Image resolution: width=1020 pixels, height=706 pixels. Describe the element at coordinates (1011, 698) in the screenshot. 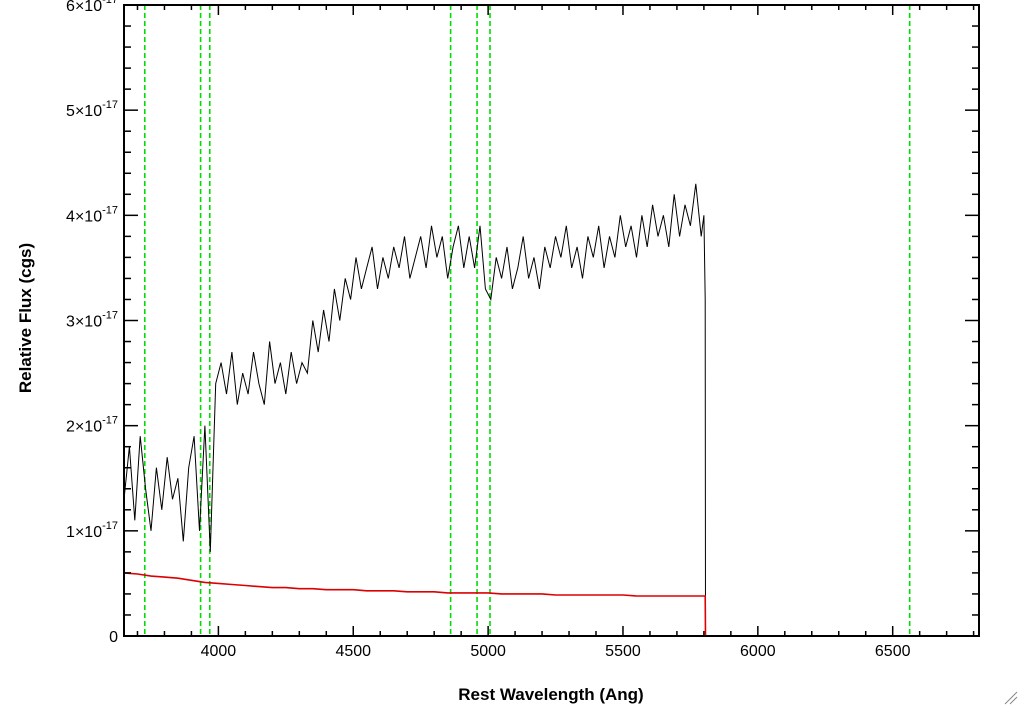

I see `resize-grip-icon` at that location.